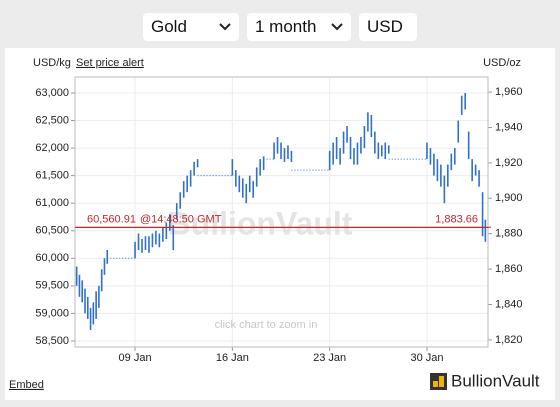 This screenshot has width=560, height=407. What do you see at coordinates (52, 120) in the screenshot?
I see `y-tick-label: 62,500` at bounding box center [52, 120].